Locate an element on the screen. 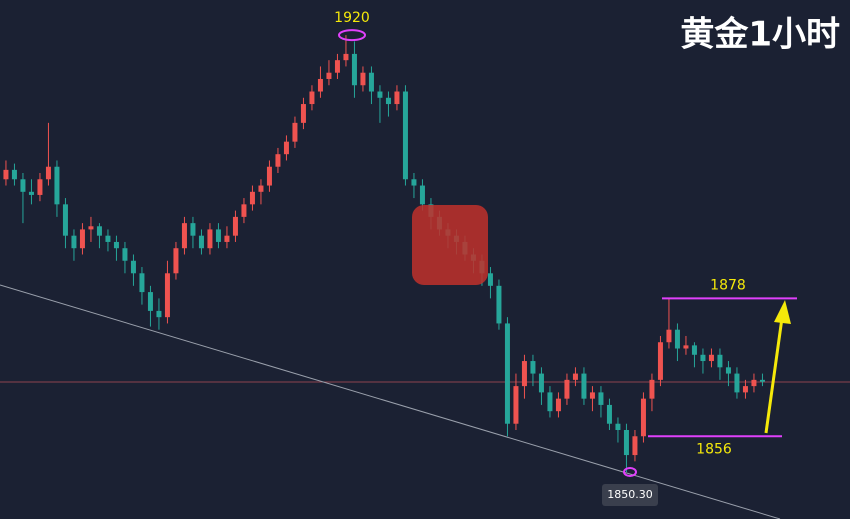 The width and height of the screenshot is (850, 519). chart-title: 黄金1小时 is located at coordinates (760, 35).